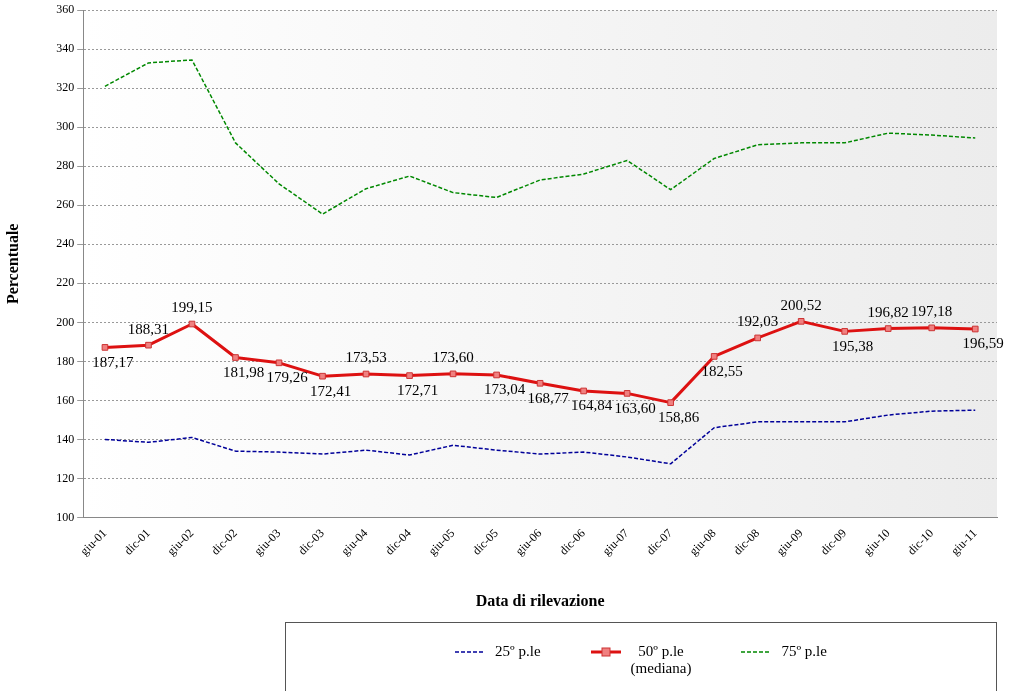 This screenshot has width=1013, height=691. I want to click on data-label: 173,04, so click(504, 389).